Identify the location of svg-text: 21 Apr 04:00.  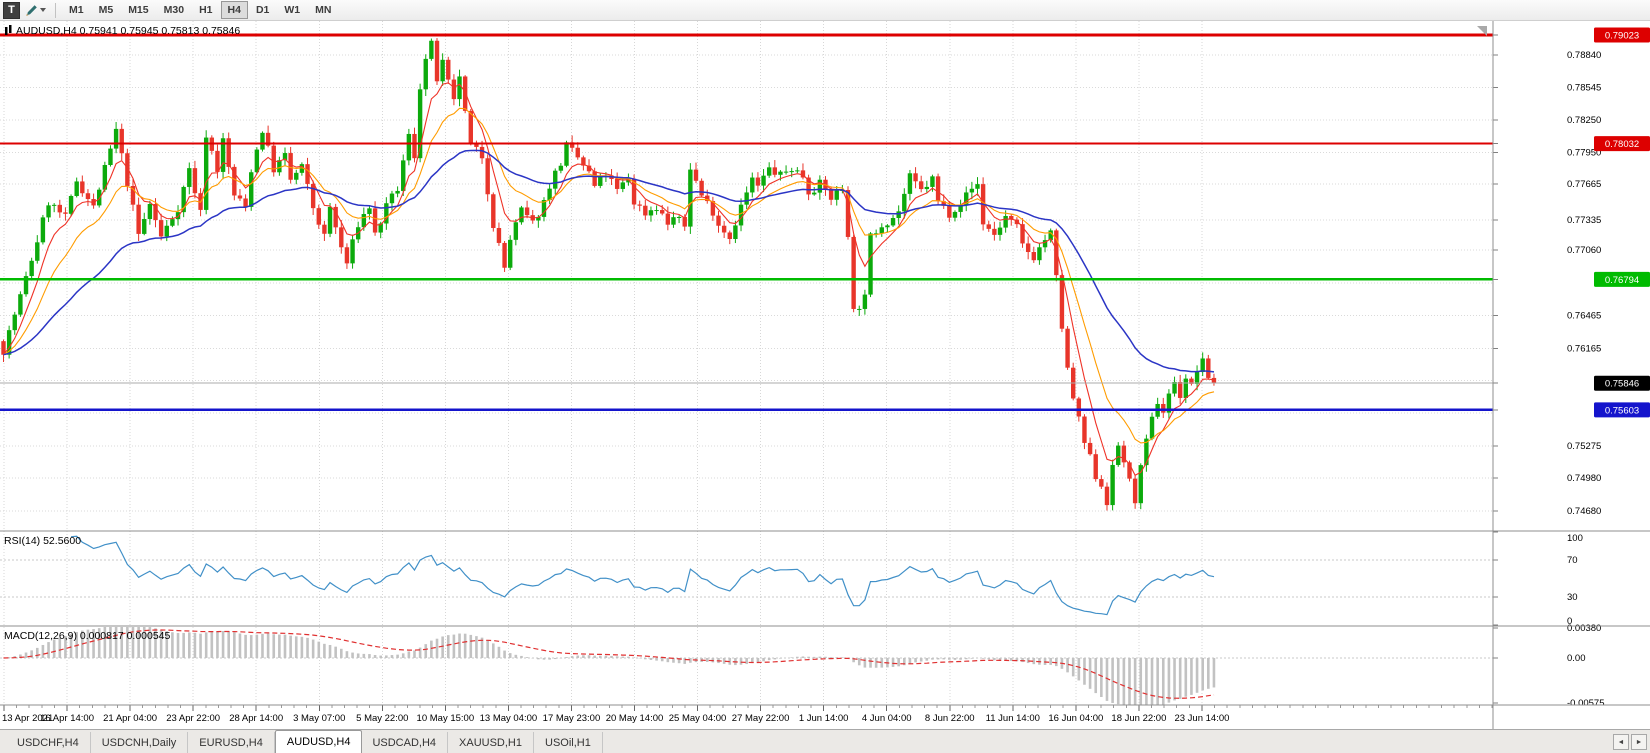
(130, 718).